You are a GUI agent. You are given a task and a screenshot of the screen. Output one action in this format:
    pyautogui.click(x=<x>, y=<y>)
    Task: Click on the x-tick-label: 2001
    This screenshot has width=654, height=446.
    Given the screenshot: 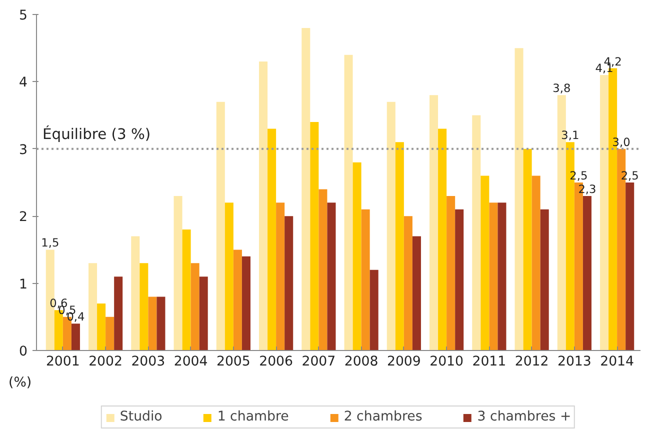 What is the action you would take?
    pyautogui.click(x=63, y=362)
    